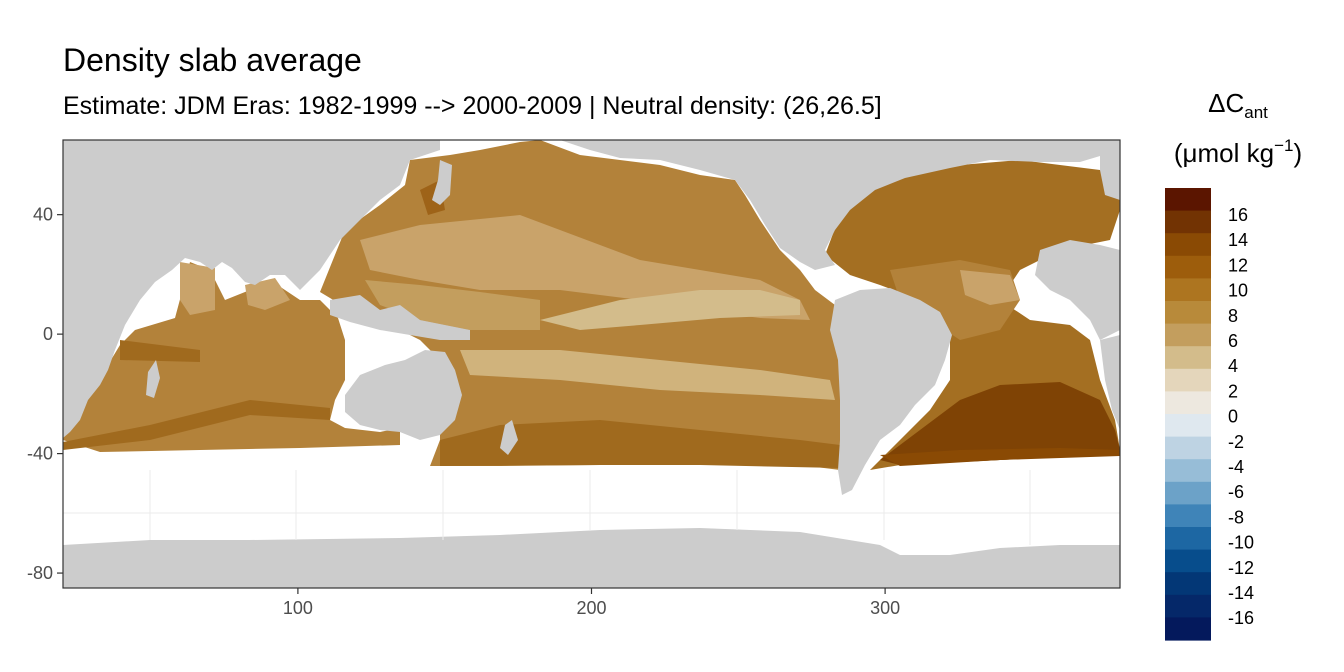 This screenshot has width=1344, height=672. Describe the element at coordinates (160, 351) in the screenshot. I see `indian-ocean-band` at that location.